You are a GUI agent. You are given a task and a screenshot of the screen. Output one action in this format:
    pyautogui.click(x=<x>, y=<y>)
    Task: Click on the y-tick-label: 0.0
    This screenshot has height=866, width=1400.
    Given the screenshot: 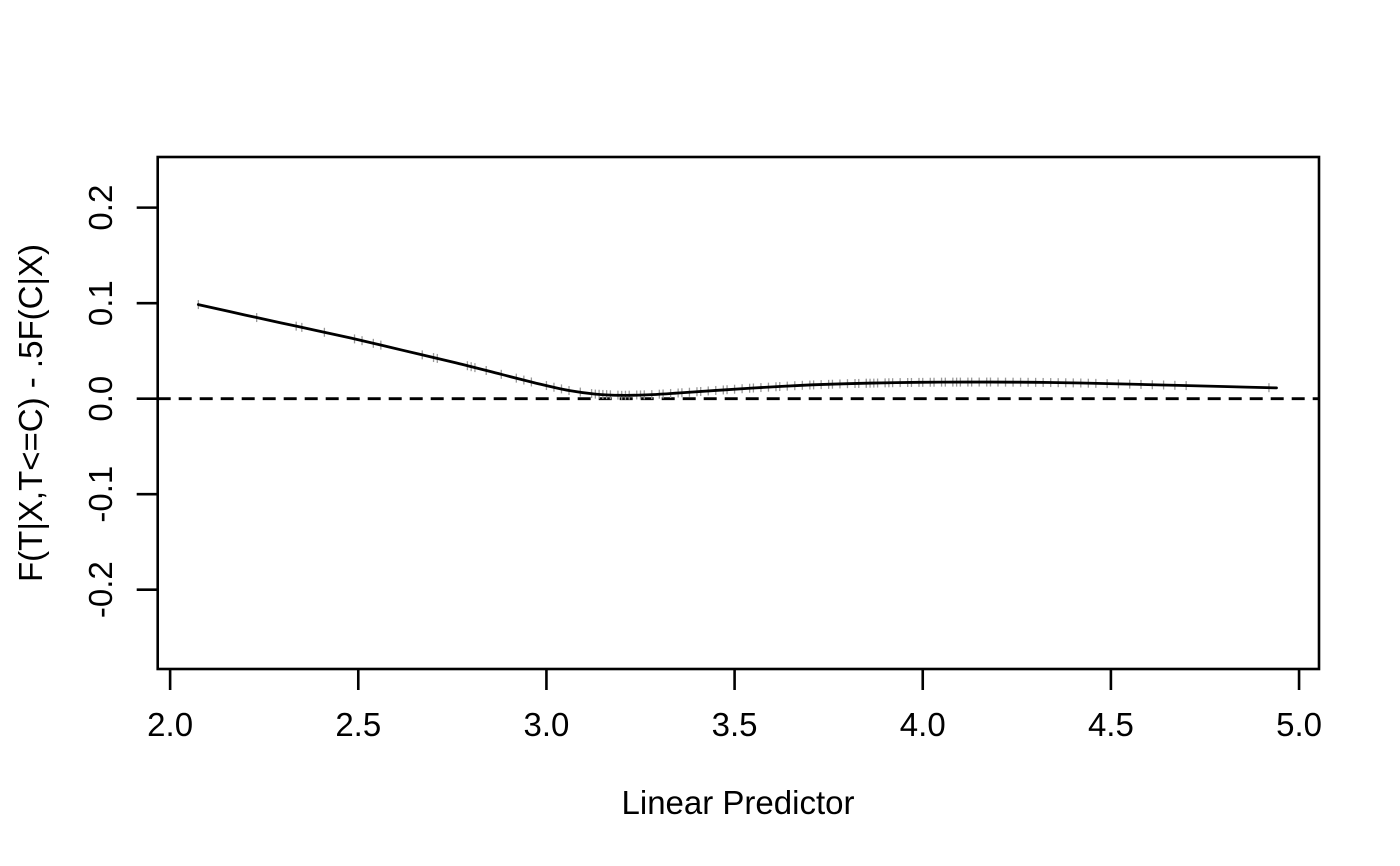 What is the action you would take?
    pyautogui.click(x=100, y=399)
    